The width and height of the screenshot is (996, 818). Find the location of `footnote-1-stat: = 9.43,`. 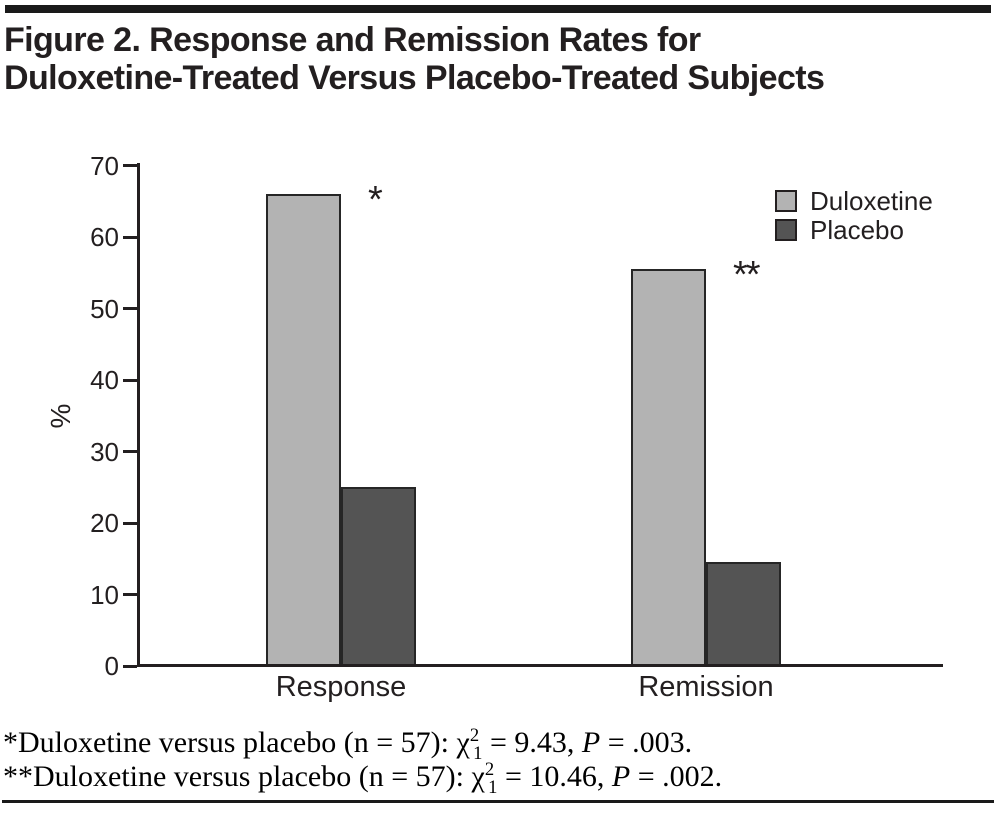

footnote-1-stat: = 9.43, is located at coordinates (532, 742).